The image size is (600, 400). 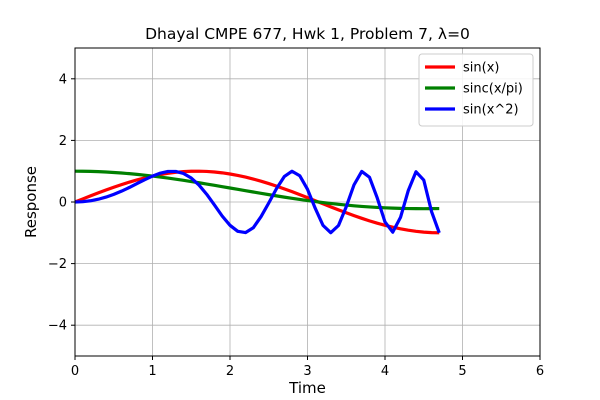 I want to click on x-tick-label: 4, so click(x=385, y=371).